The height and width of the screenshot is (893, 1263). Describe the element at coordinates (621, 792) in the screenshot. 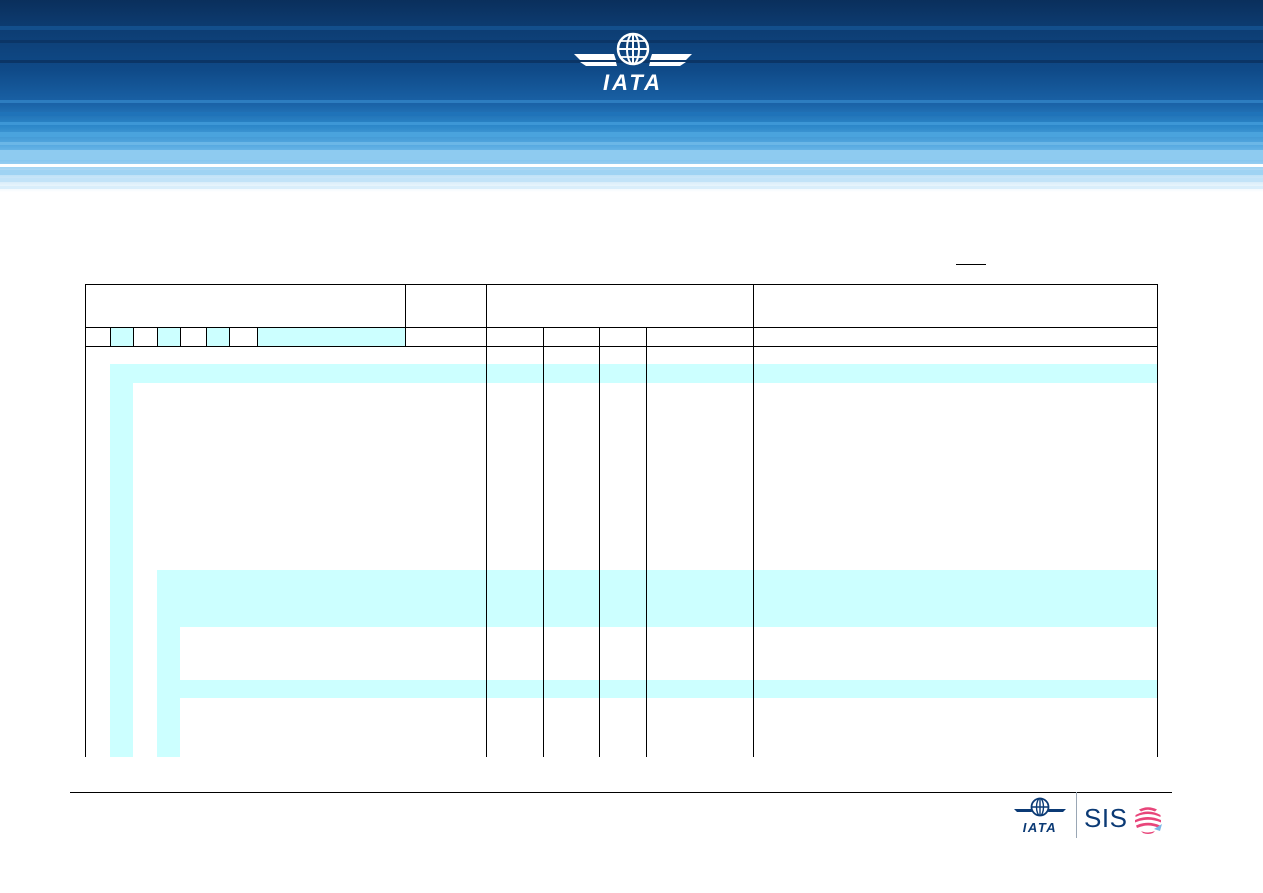

I see `footer-rule` at that location.